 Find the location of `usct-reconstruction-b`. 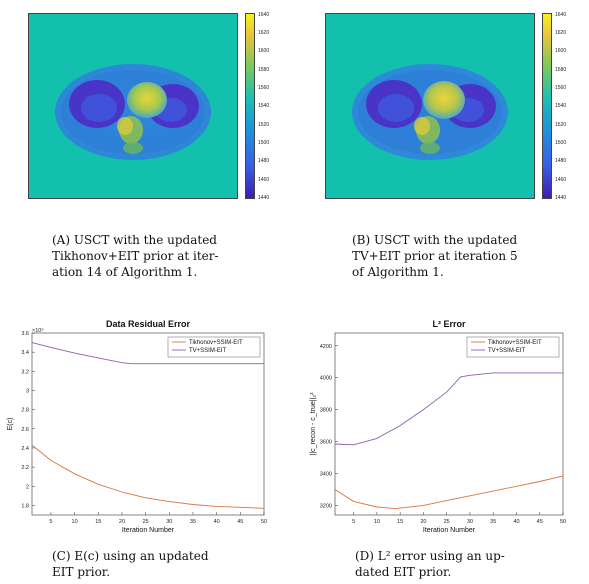

usct-reconstruction-b is located at coordinates (430, 106).